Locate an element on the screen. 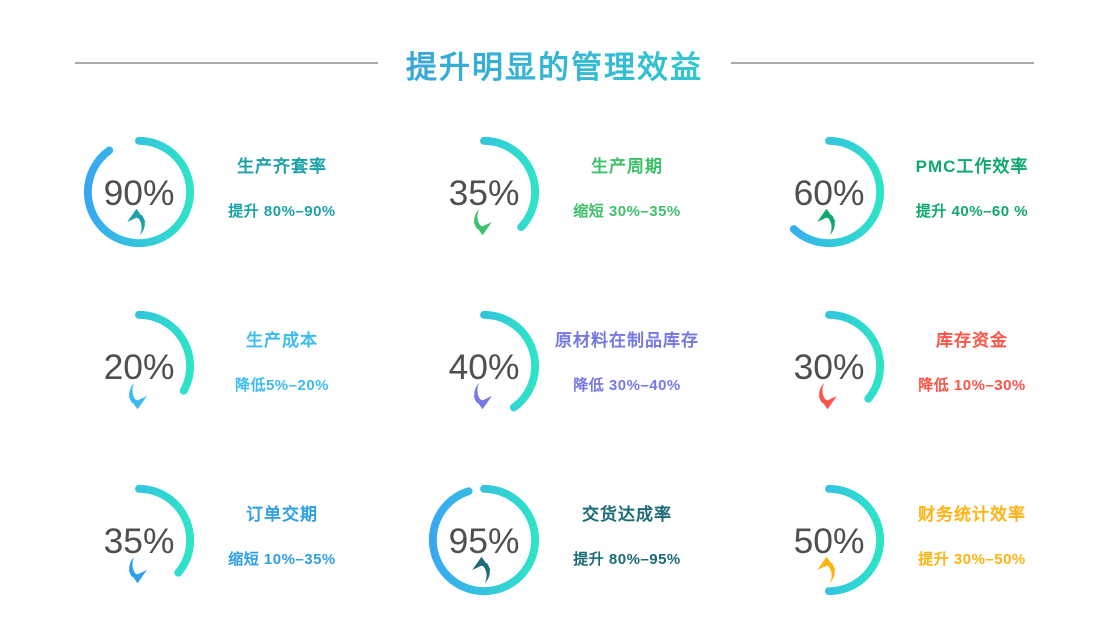  metric-range: 缩短 30%–35% is located at coordinates (627, 211).